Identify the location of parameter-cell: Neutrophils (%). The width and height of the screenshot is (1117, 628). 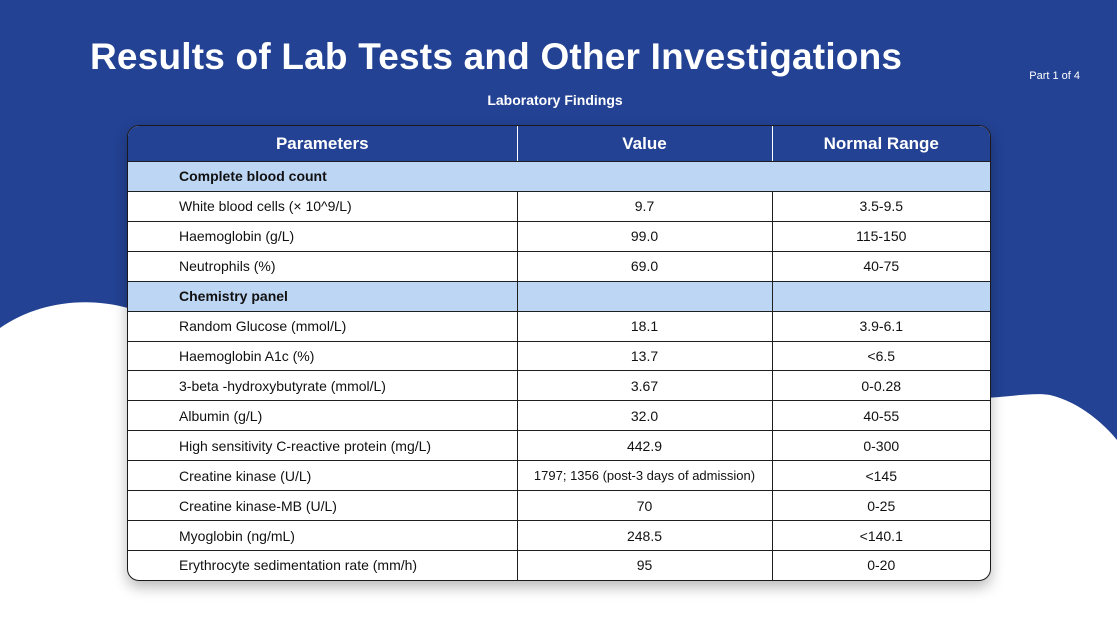
(323, 266).